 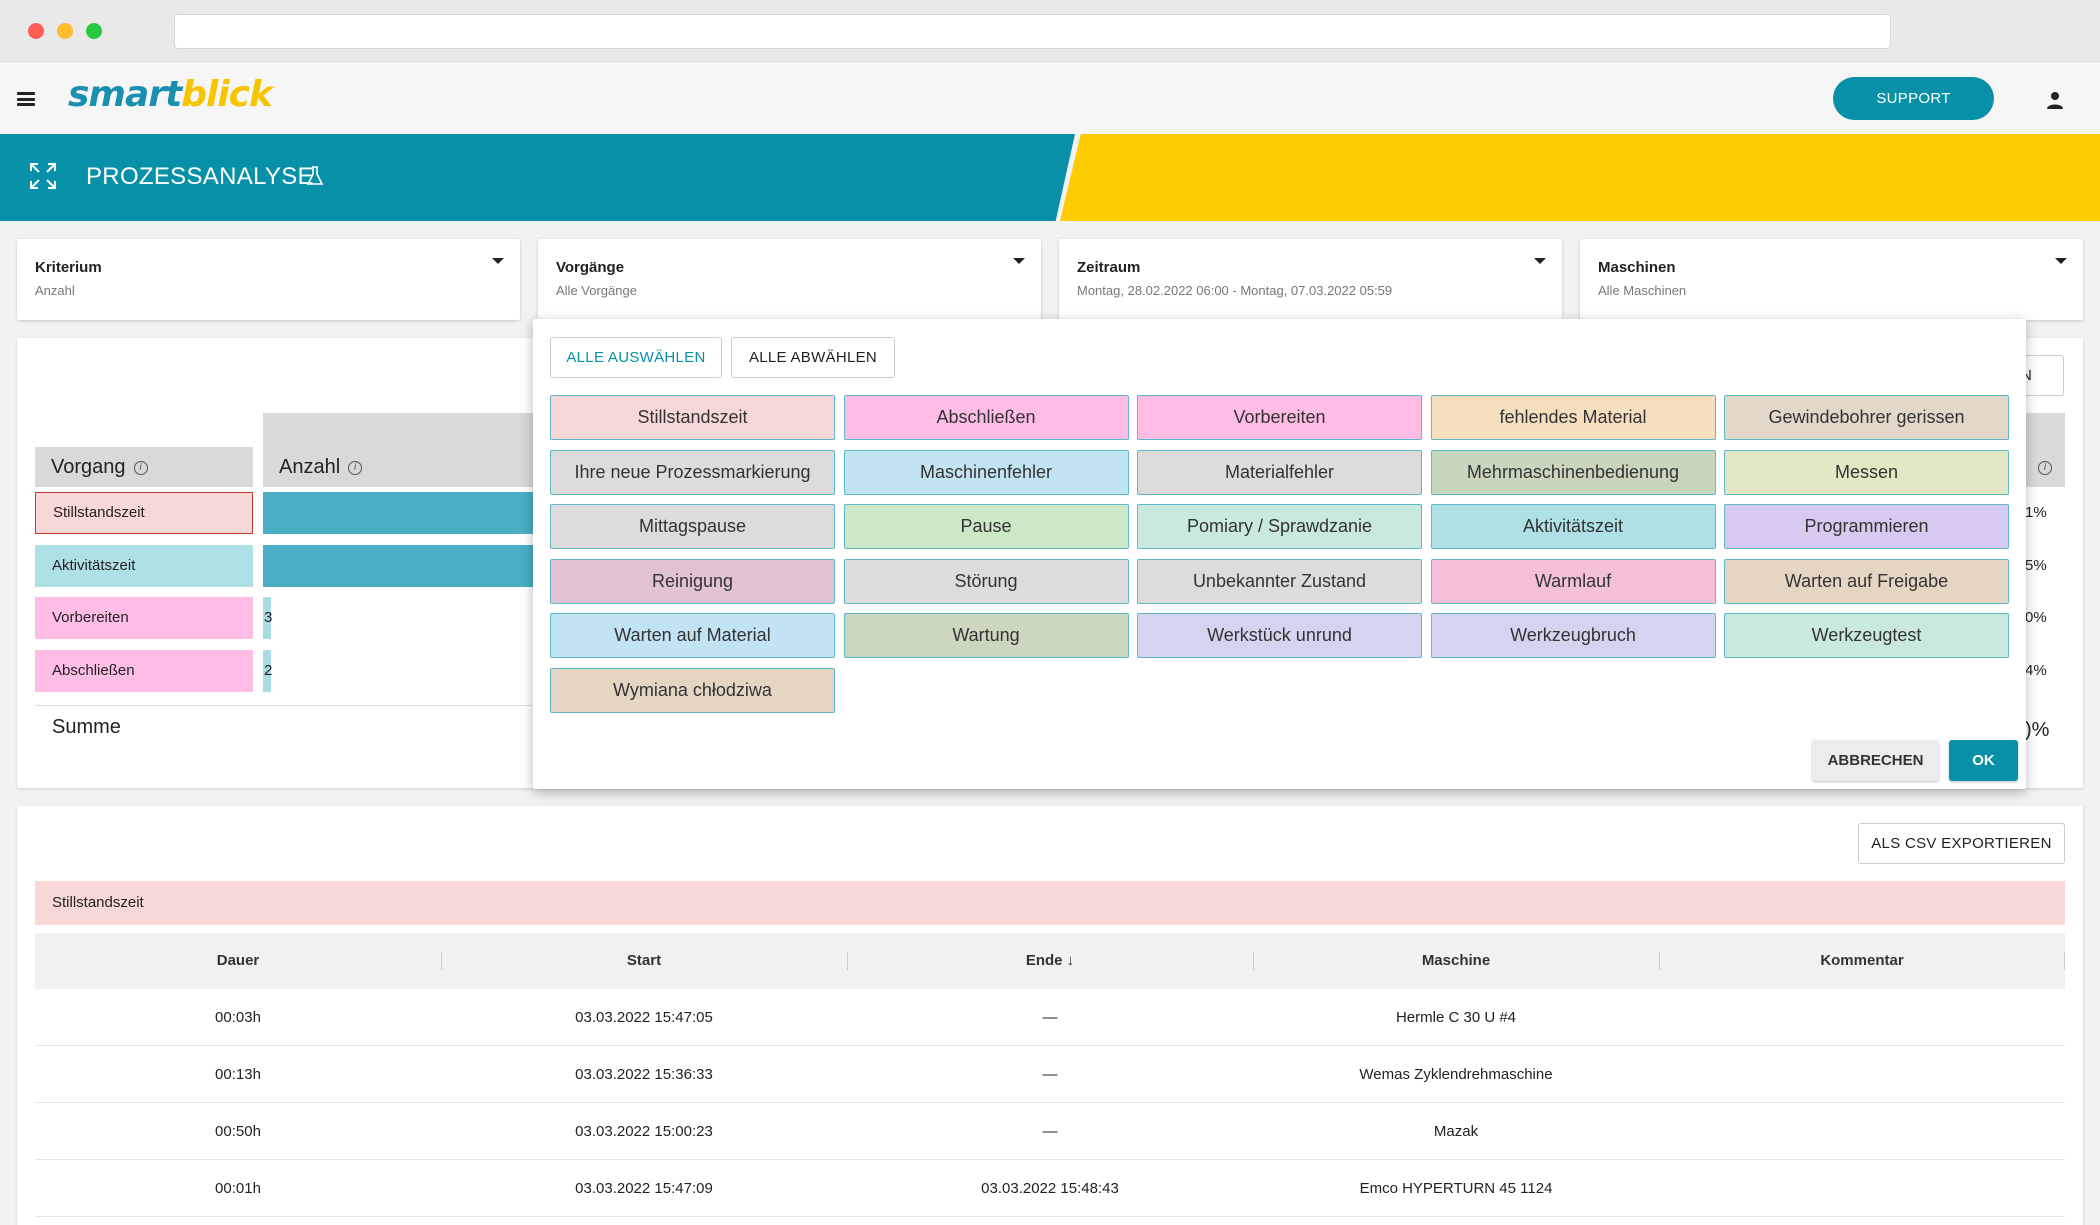 What do you see at coordinates (596, 290) in the screenshot?
I see `filter-value: Alle Vorgänge` at bounding box center [596, 290].